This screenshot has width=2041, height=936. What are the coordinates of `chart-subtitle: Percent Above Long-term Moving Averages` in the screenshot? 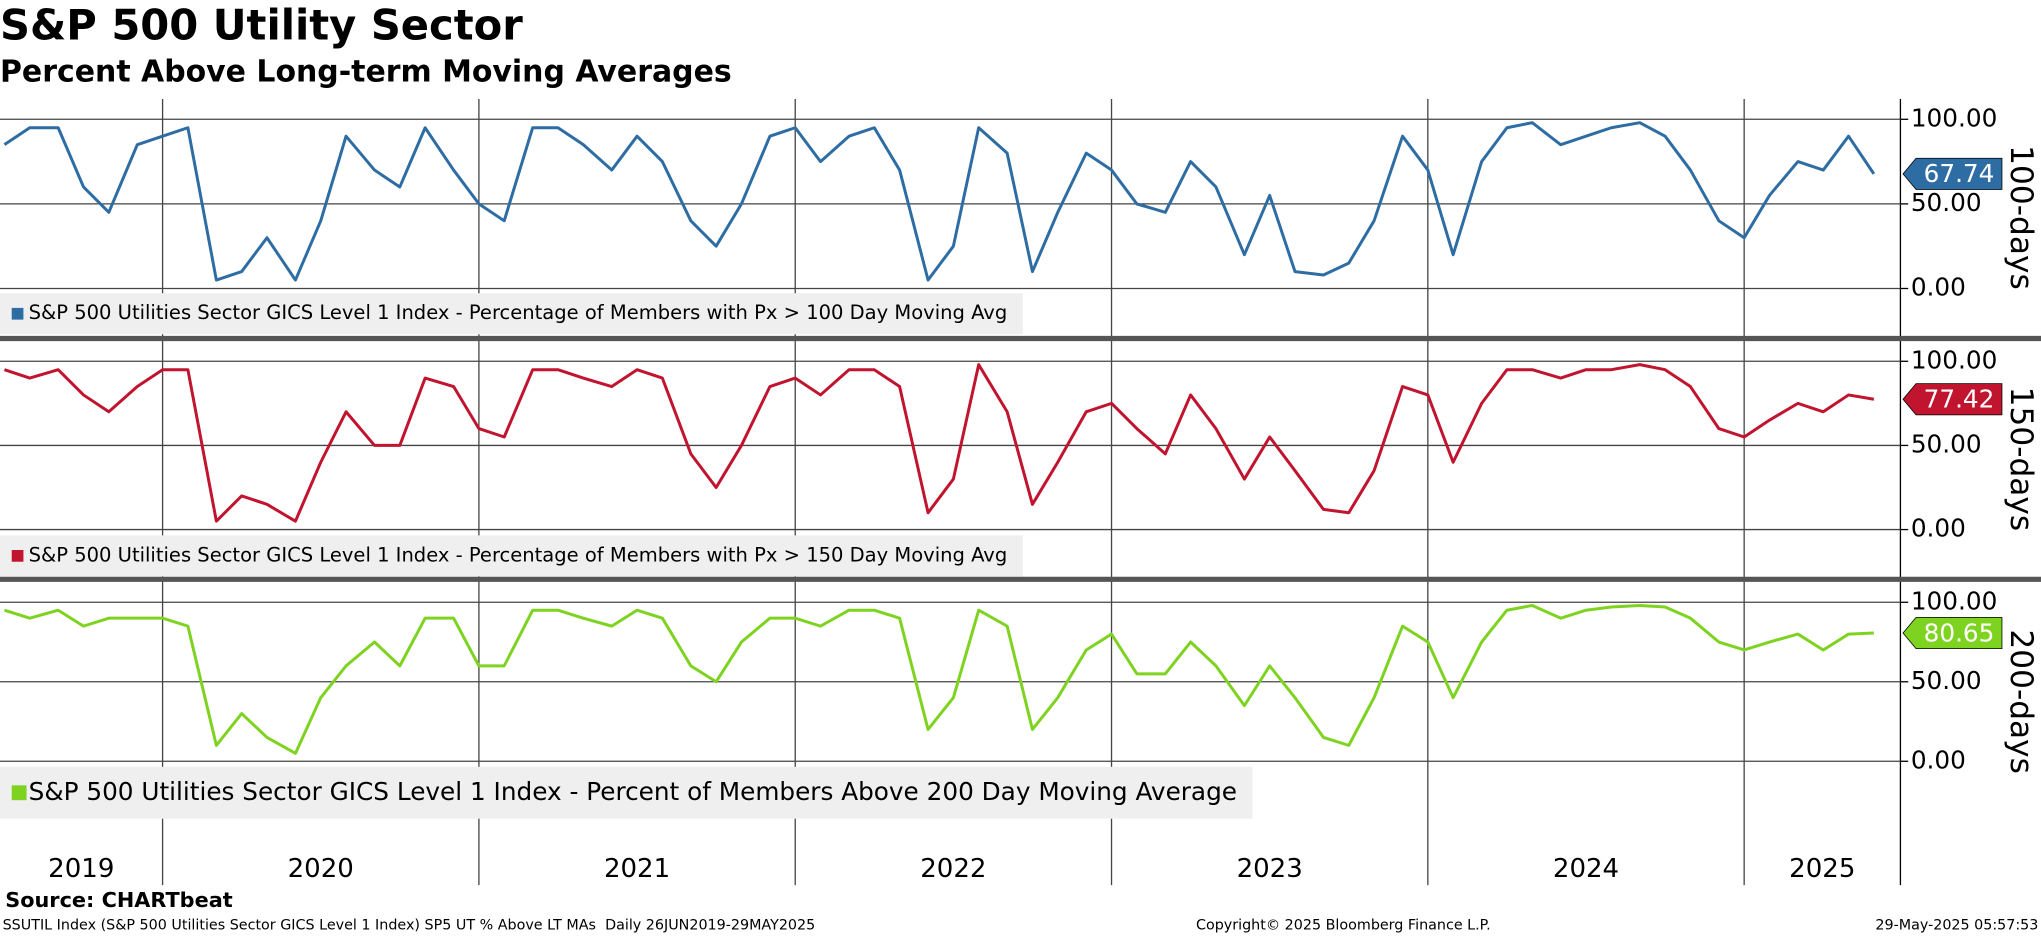 It's located at (366, 71).